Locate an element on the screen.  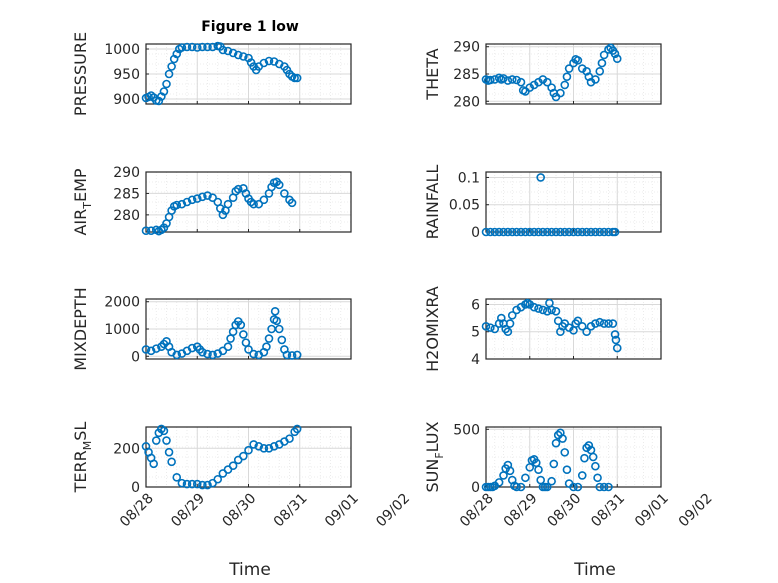
y-tick-label: 1000 is located at coordinates (122, 330).